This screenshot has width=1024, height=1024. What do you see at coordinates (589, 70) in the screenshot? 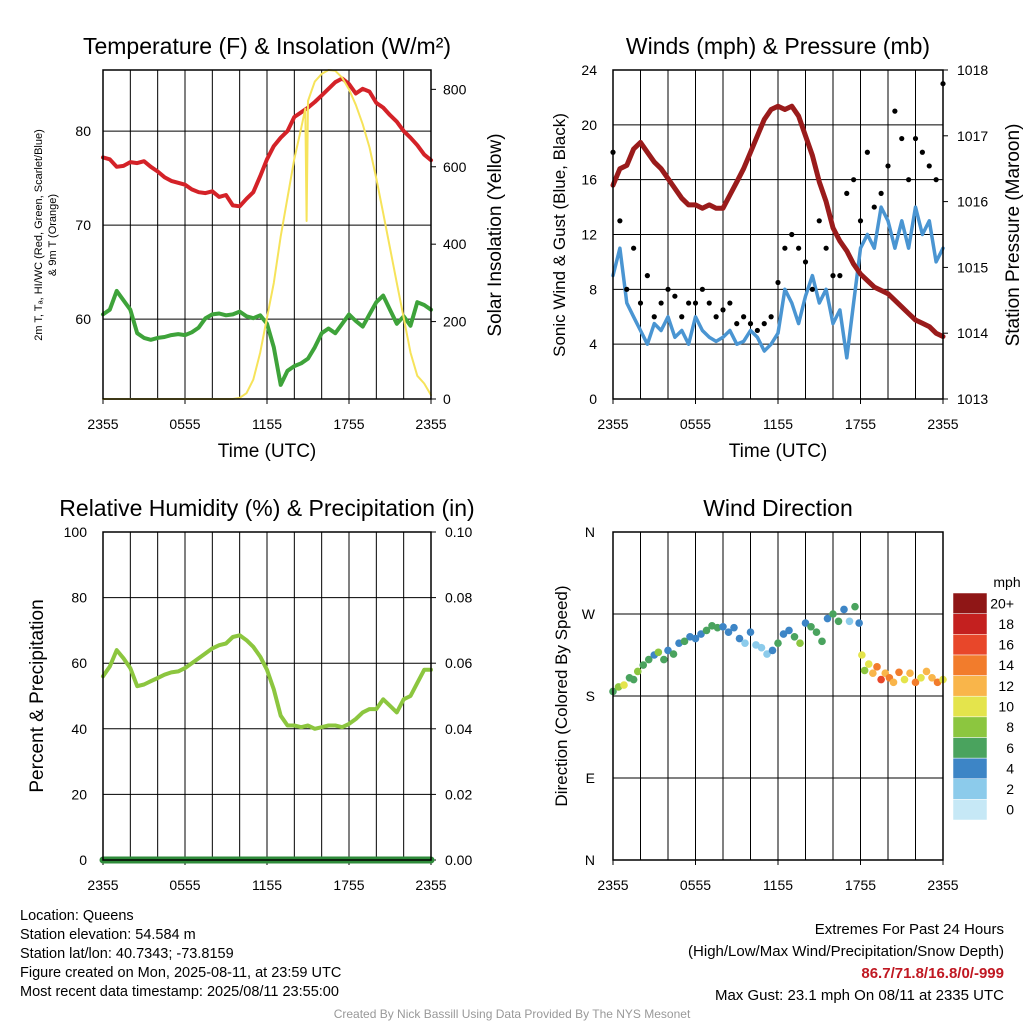
I see `y-tick-label: 24` at bounding box center [589, 70].